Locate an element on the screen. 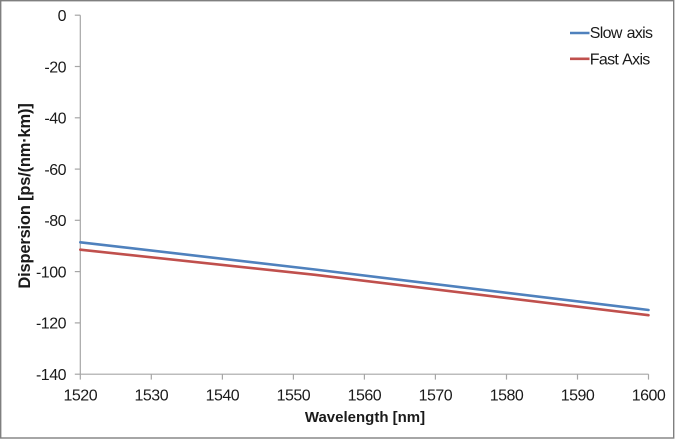  svg-text: 1580 is located at coordinates (507, 396).